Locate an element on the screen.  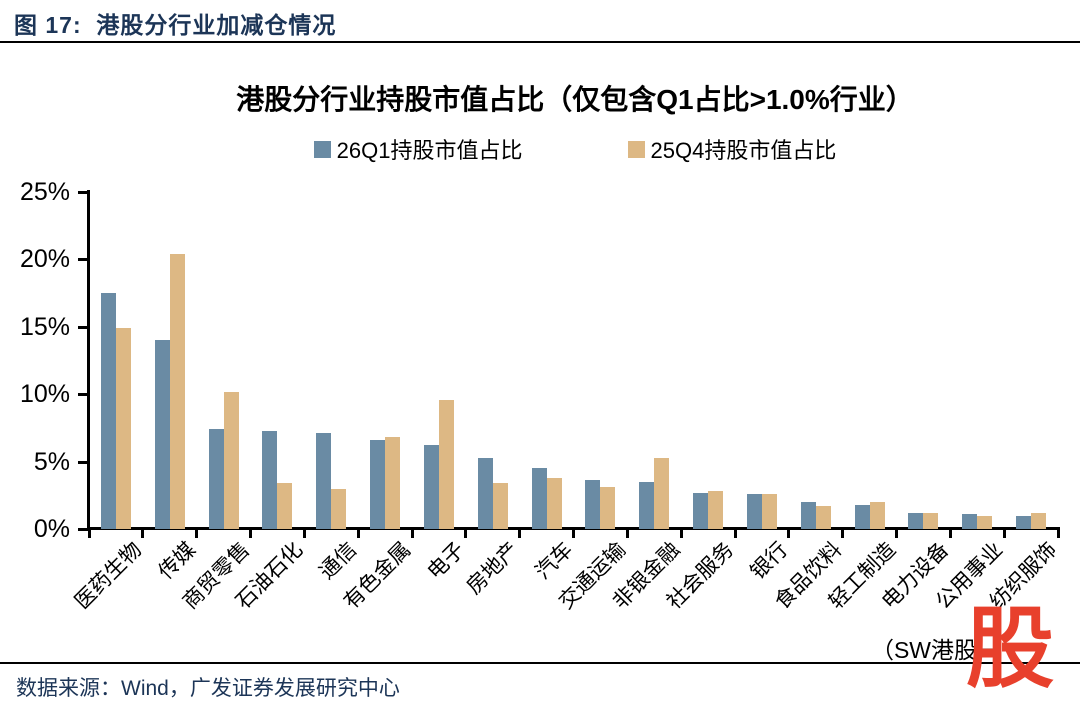
legend-label-26q1: 26Q1持股市值占比 is located at coordinates (429, 150).